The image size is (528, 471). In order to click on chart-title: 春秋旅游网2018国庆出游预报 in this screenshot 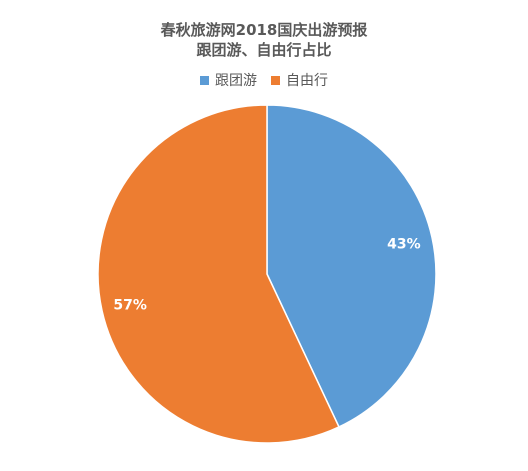, I will do `click(264, 30)`.